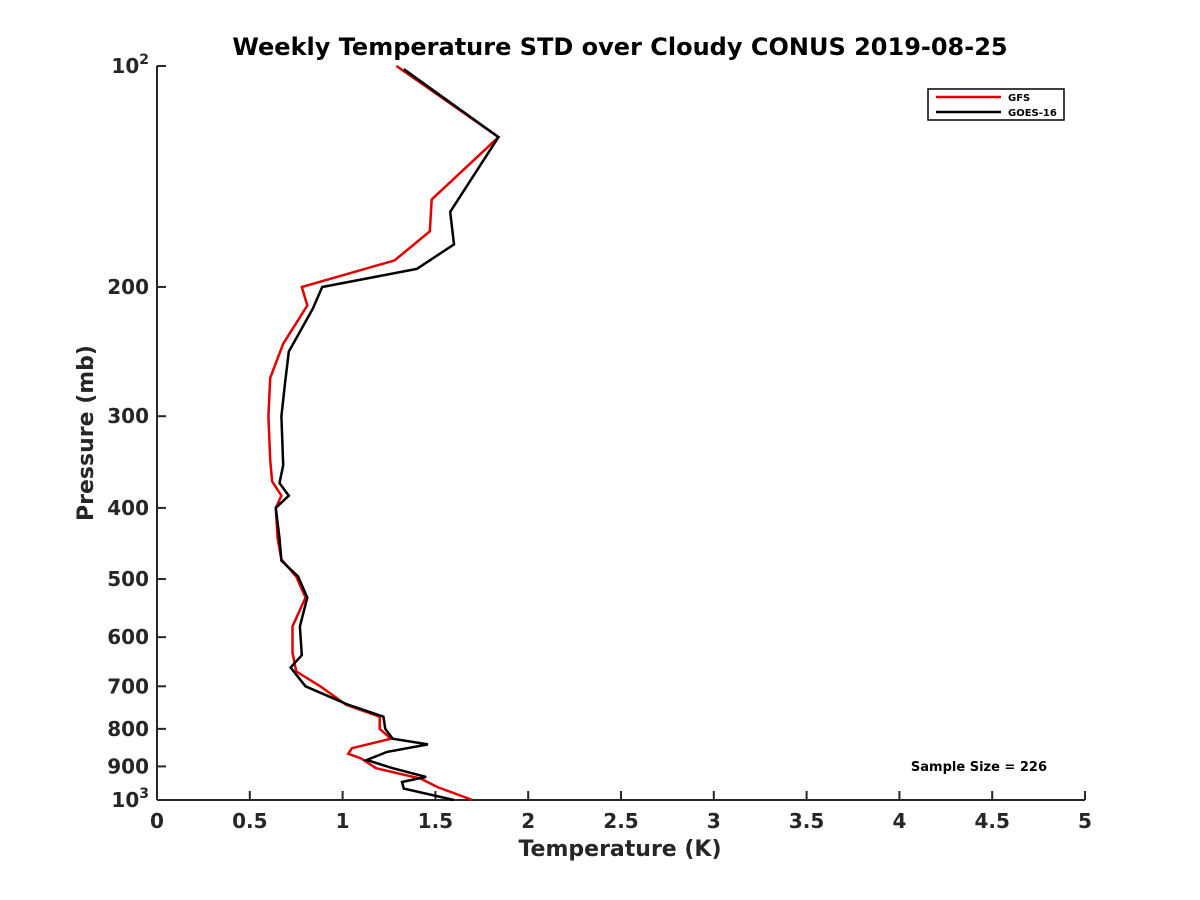  What do you see at coordinates (528, 821) in the screenshot?
I see `x-tick-label: 2` at bounding box center [528, 821].